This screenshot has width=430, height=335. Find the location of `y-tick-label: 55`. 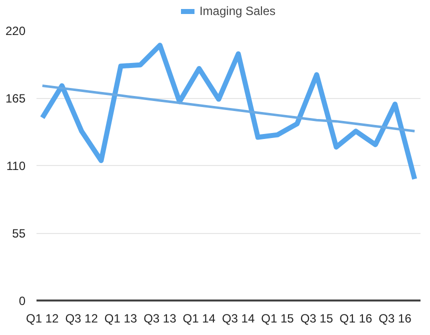

y-tick-label: 55 is located at coordinates (19, 233).